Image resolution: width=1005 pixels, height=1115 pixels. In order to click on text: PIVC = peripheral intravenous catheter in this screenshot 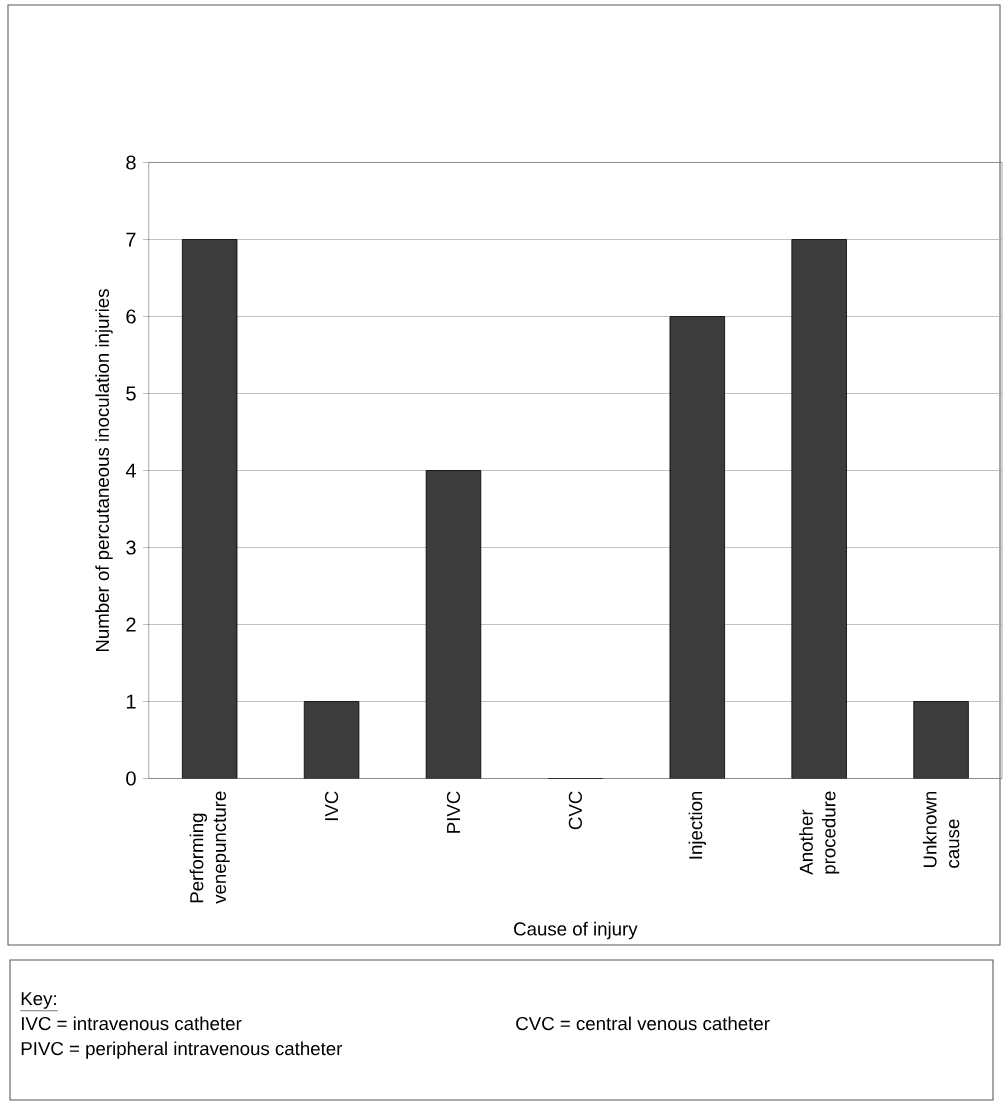, I will do `click(182, 1050)`.